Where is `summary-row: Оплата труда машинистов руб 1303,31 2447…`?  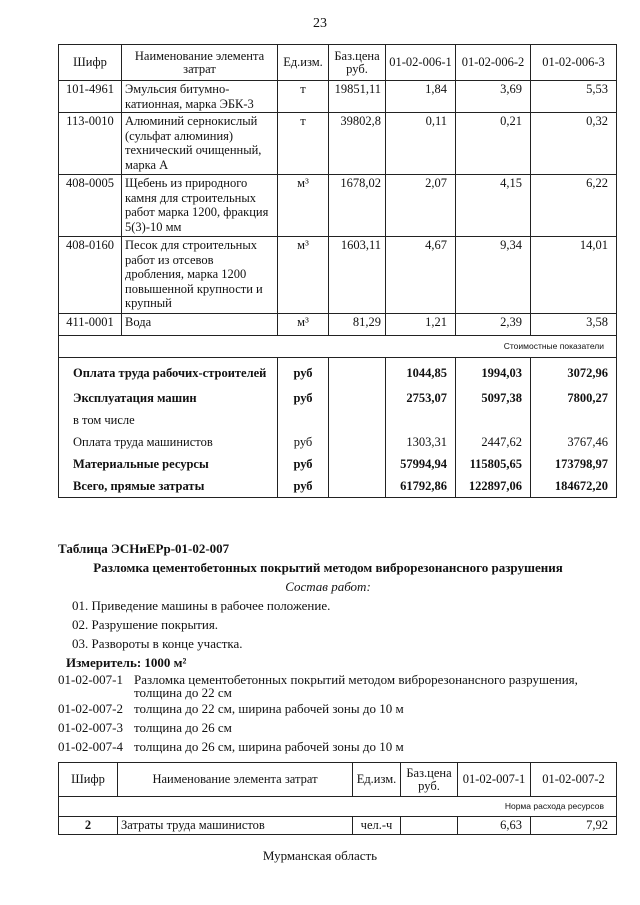 summary-row: Оплата труда машинистов руб 1303,31 2447… is located at coordinates (337, 442).